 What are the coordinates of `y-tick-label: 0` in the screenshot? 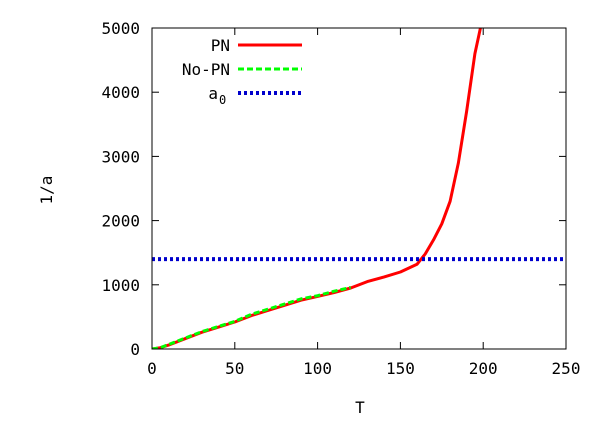 It's located at (135, 349).